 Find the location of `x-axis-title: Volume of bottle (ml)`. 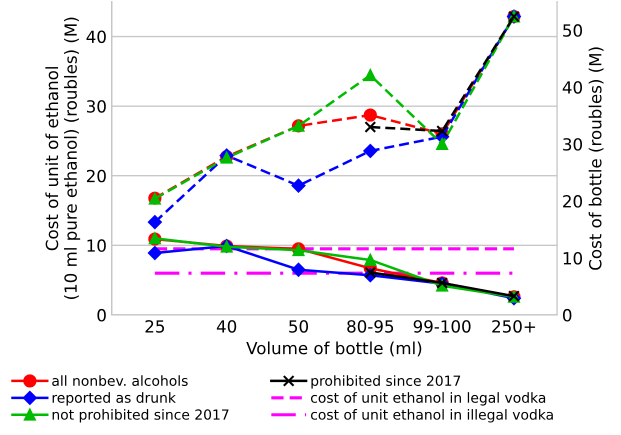

x-axis-title: Volume of bottle (ml) is located at coordinates (334, 348).